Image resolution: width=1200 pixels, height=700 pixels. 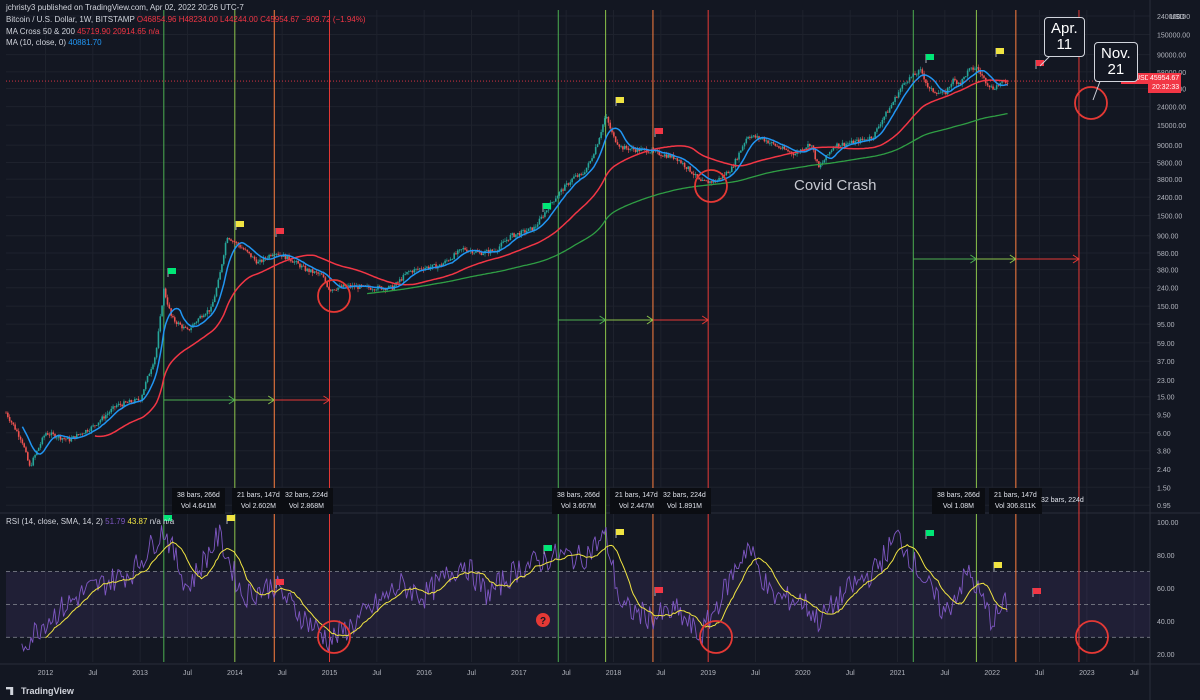 What do you see at coordinates (687, 203) in the screenshot?
I see `ma200-line` at bounding box center [687, 203].